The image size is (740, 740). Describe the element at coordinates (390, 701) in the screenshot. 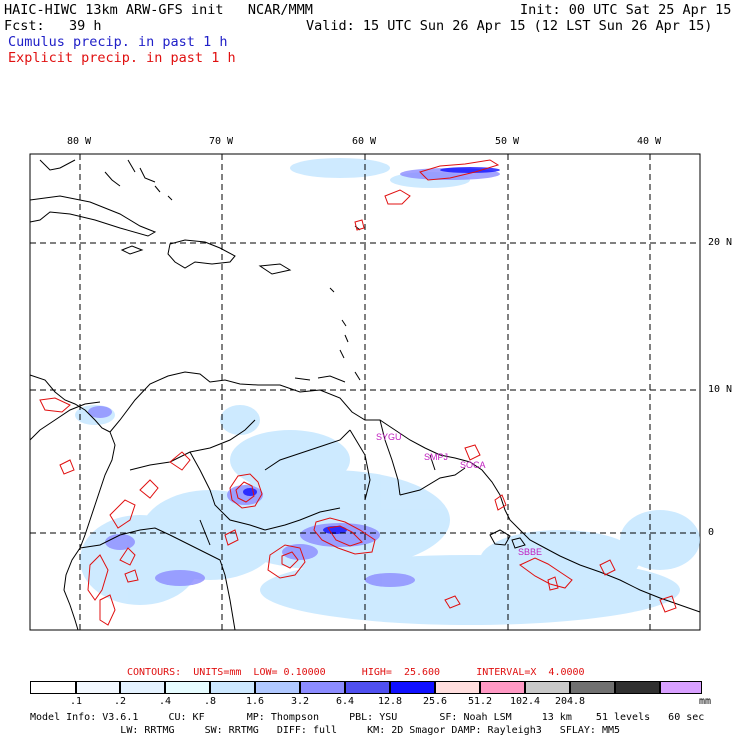

I see `colorbar-label: 12.8` at that location.